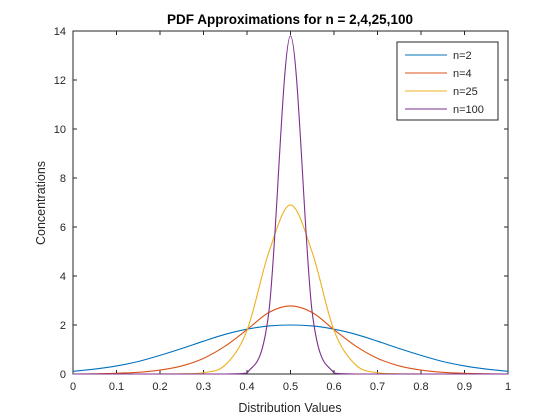 The width and height of the screenshot is (560, 420). Describe the element at coordinates (60, 81) in the screenshot. I see `y-tick-label: 12` at that location.